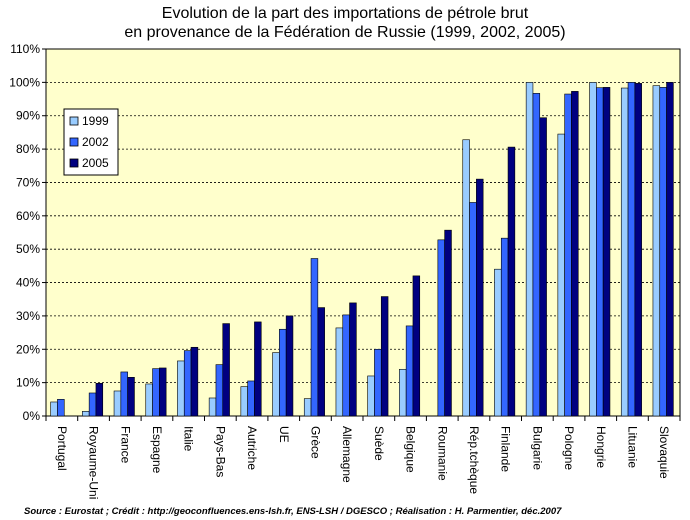 This screenshot has width=690, height=520. I want to click on x-category-label: Lituanie, so click(632, 447).